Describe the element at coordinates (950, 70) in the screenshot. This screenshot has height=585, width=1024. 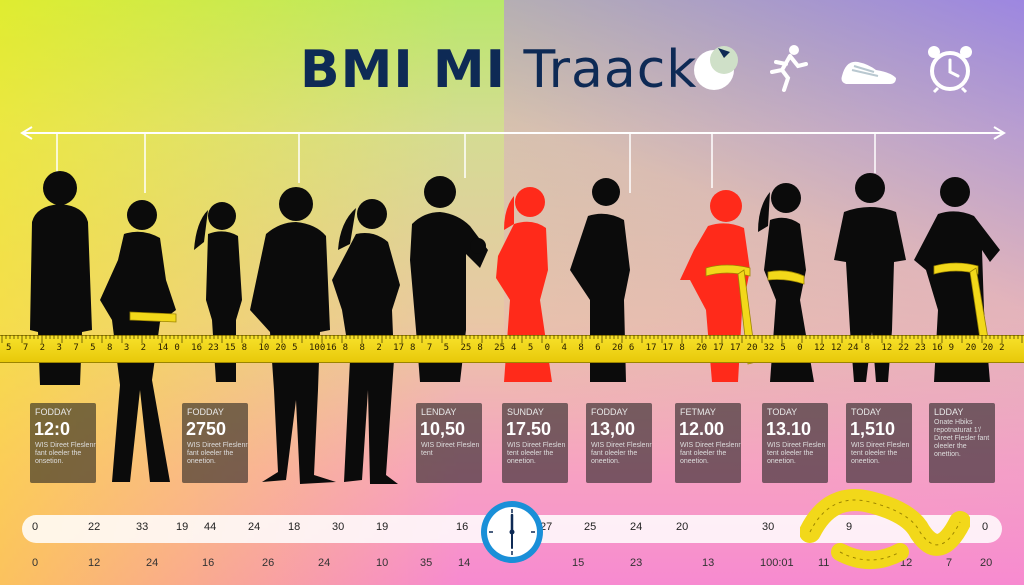
I see `alarm-clock-icon` at that location.